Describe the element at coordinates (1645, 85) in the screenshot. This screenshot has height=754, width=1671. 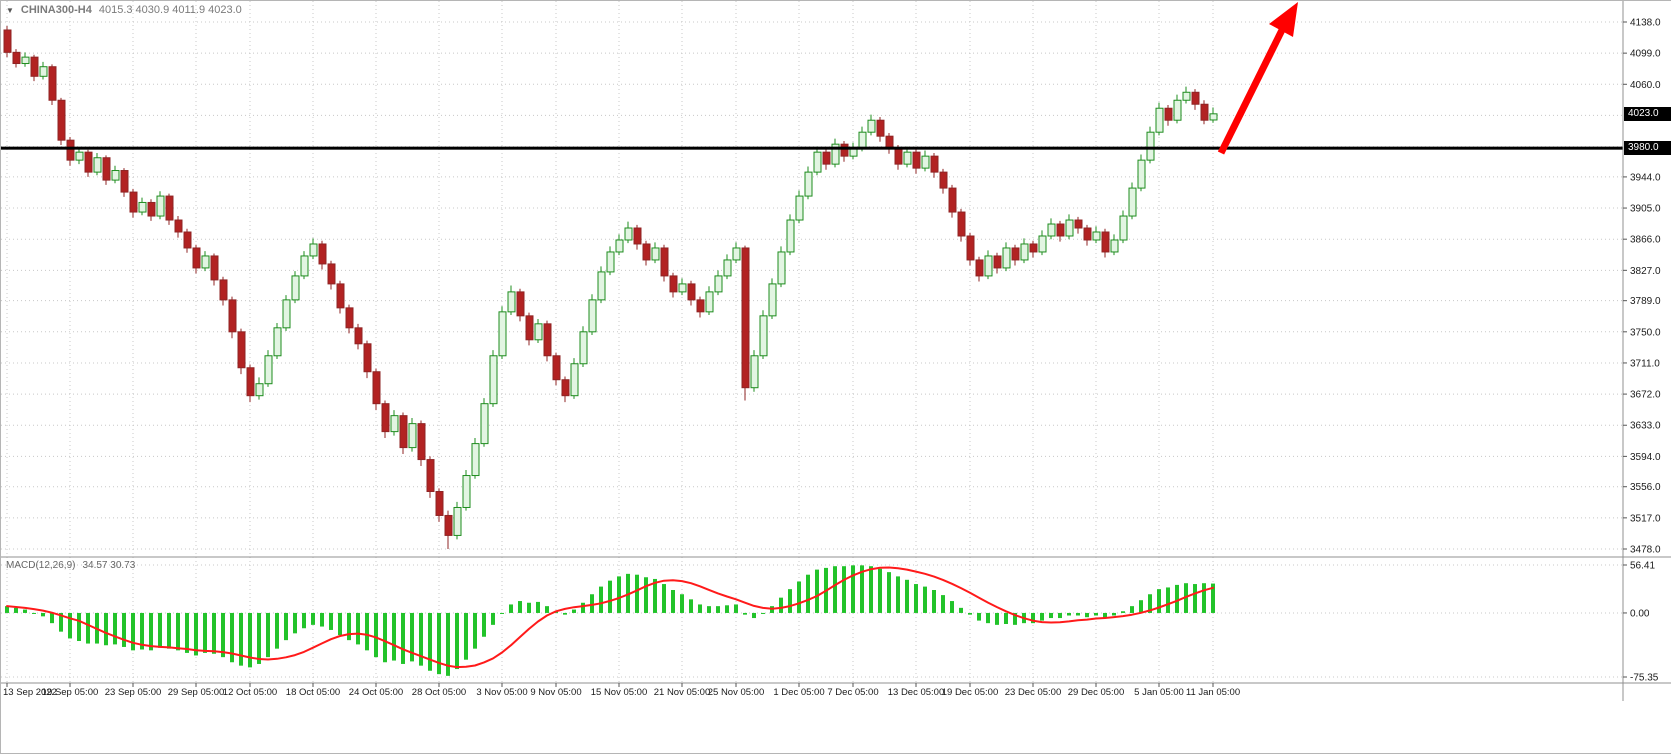
I see `price-axis-label: 4060.0` at that location.